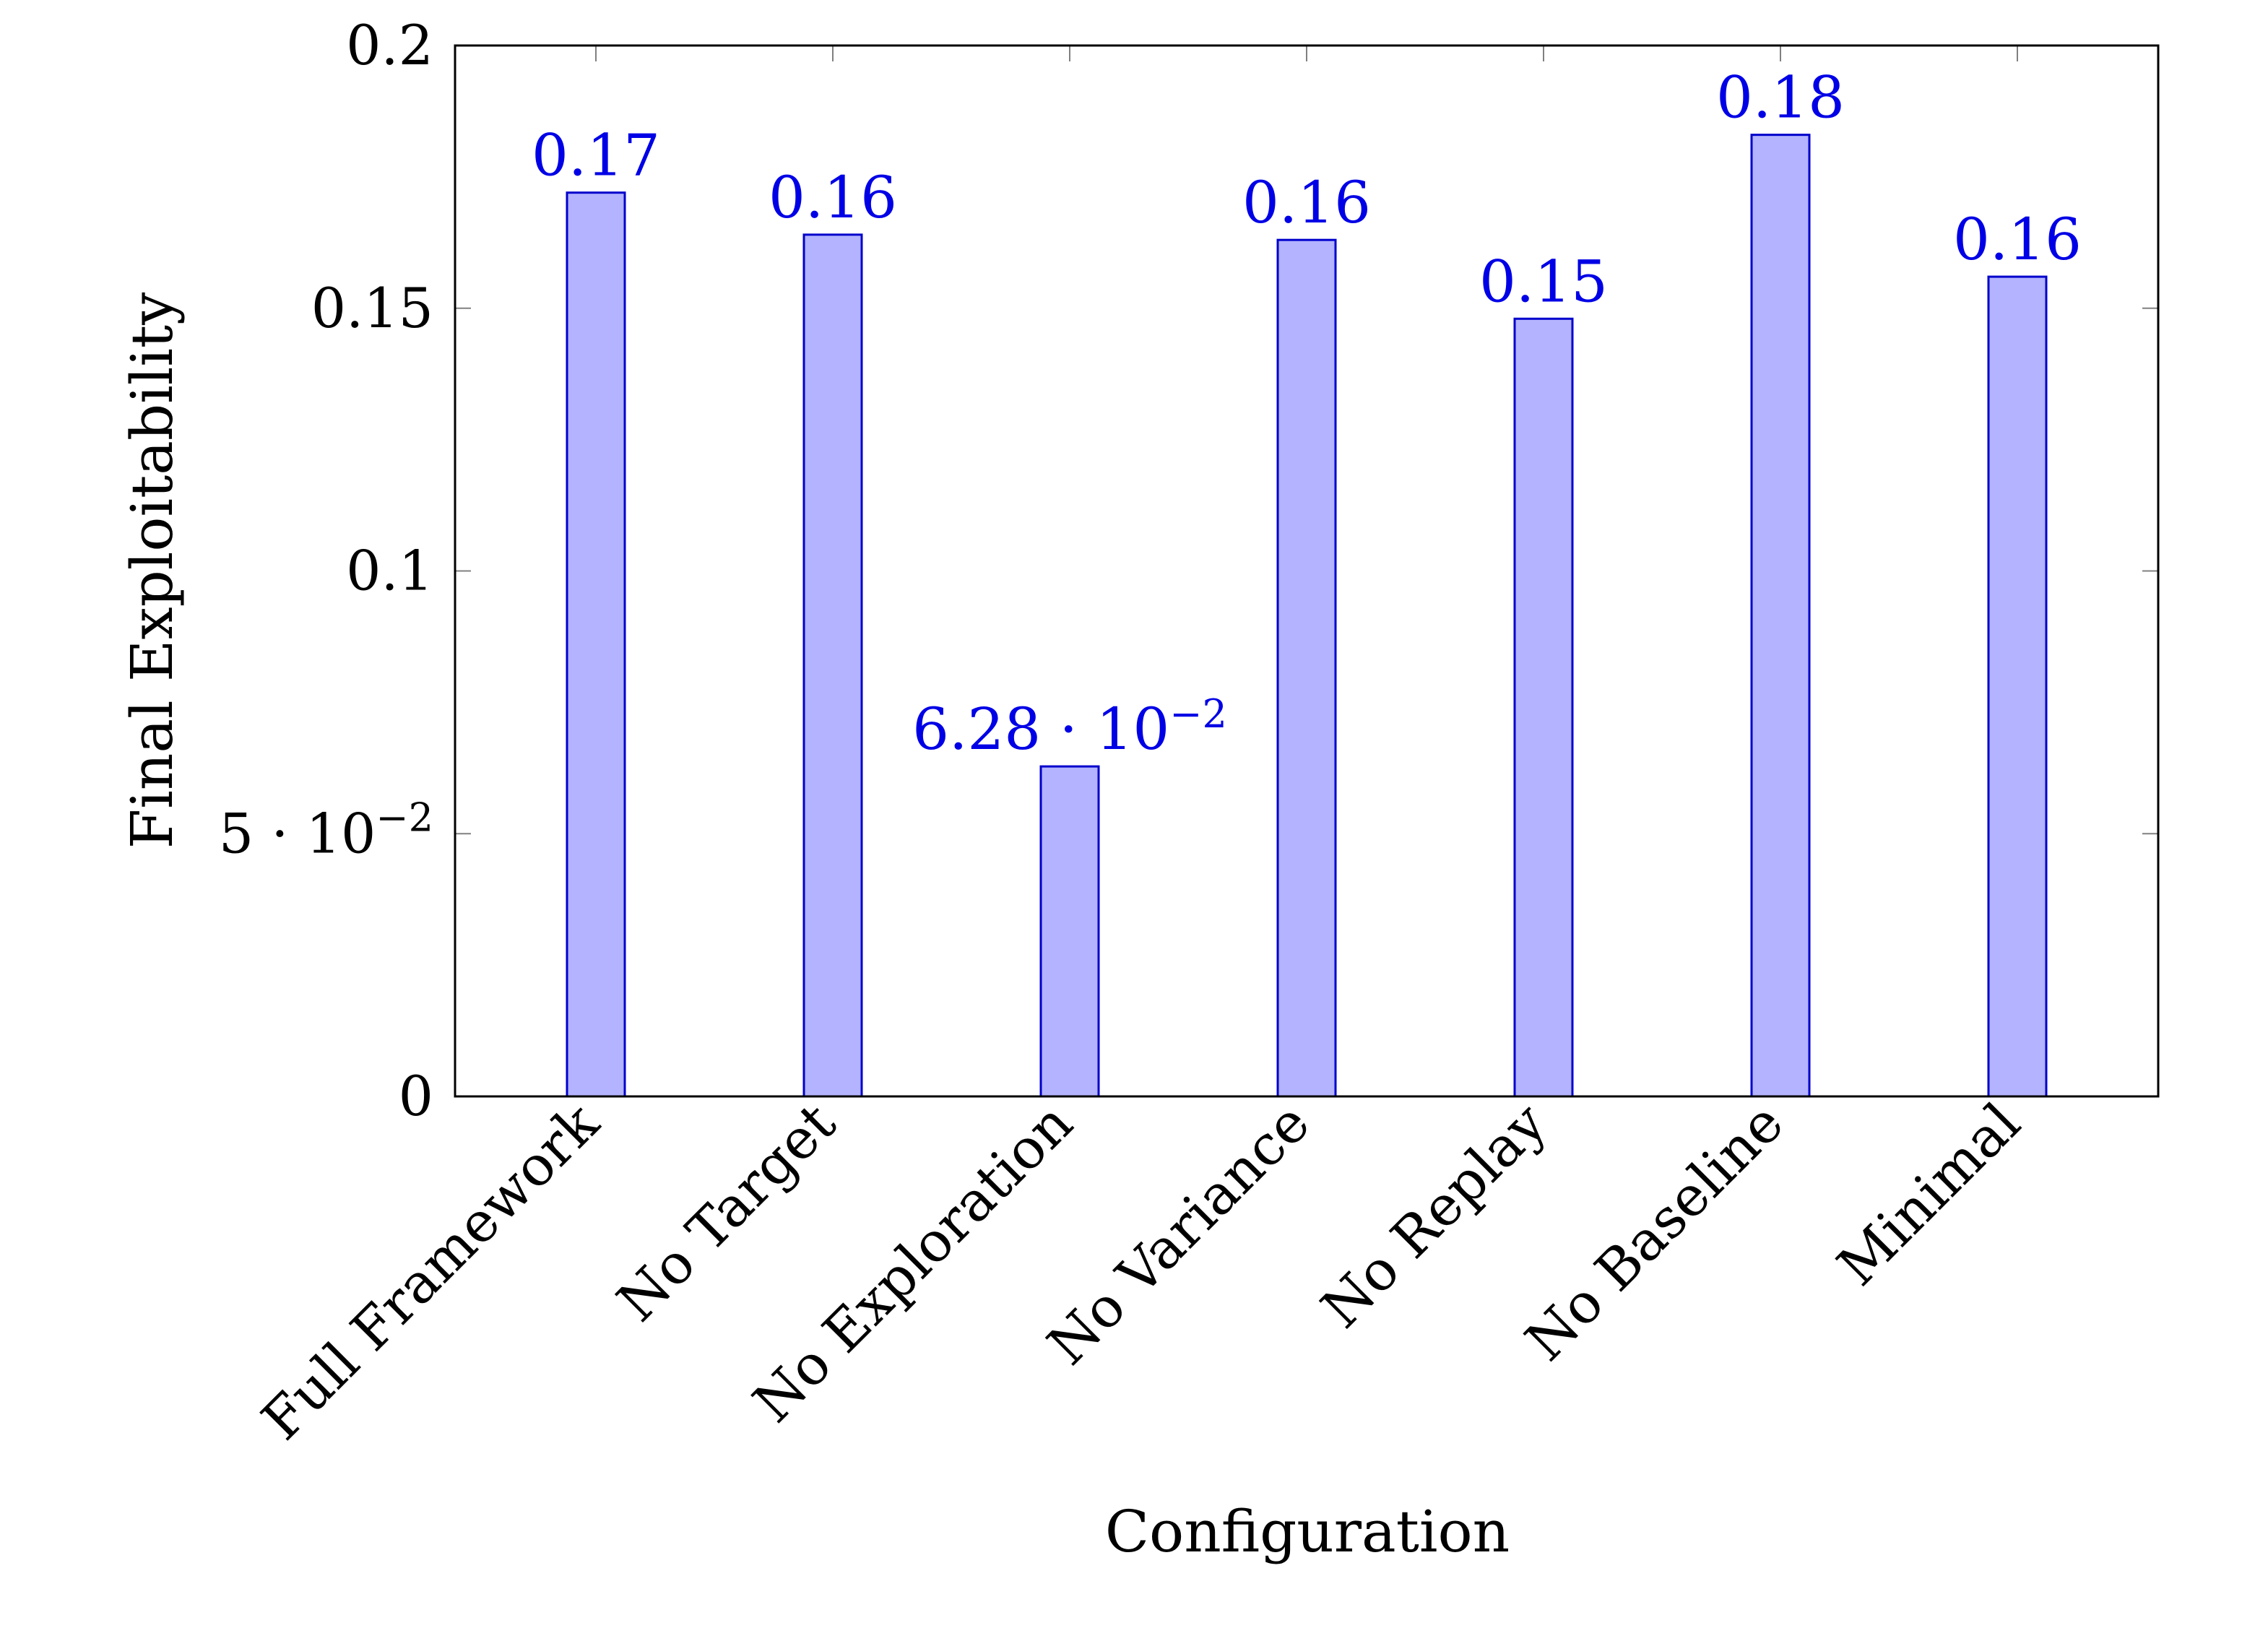  What do you see at coordinates (1307, 1531) in the screenshot?
I see `x-axis-label: Configuration` at bounding box center [1307, 1531].